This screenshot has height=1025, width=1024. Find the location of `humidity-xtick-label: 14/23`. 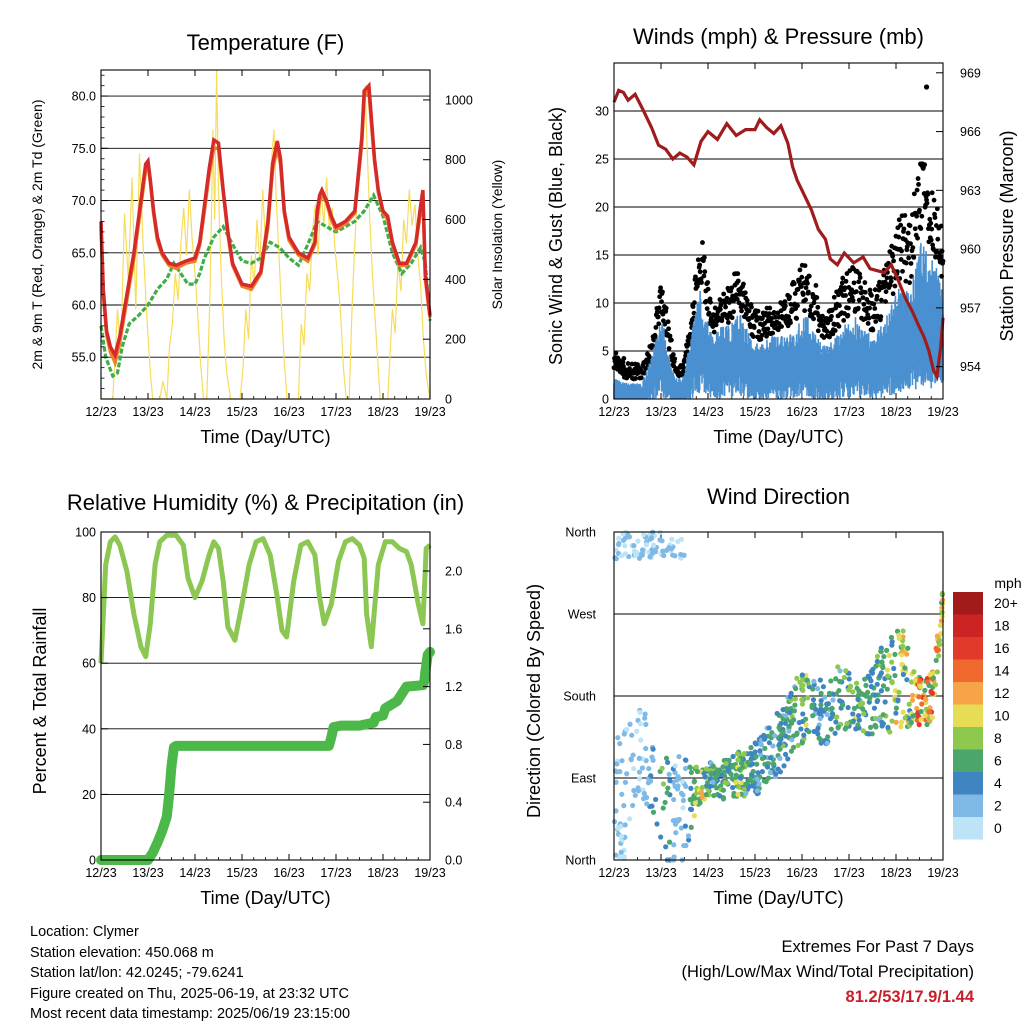

humidity-xtick-label: 14/23 is located at coordinates (194, 873).